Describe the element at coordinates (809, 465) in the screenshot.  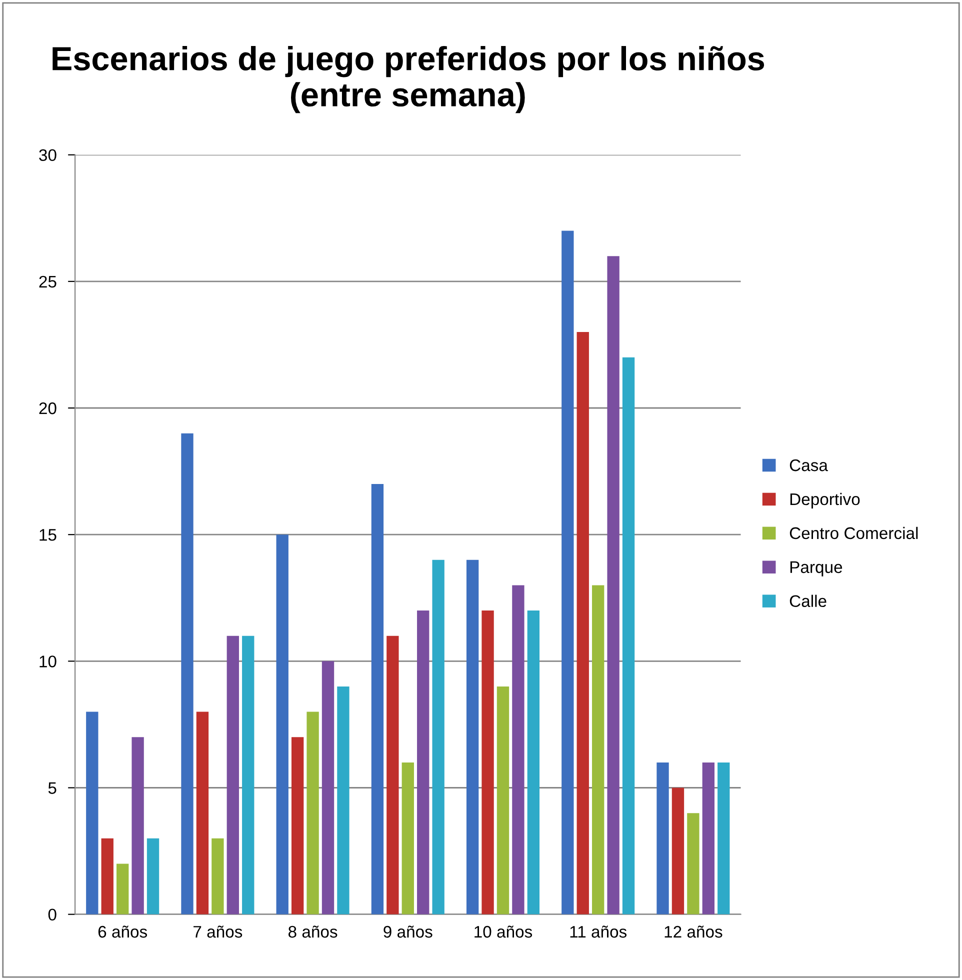
I see `legend-label: Casa` at that location.